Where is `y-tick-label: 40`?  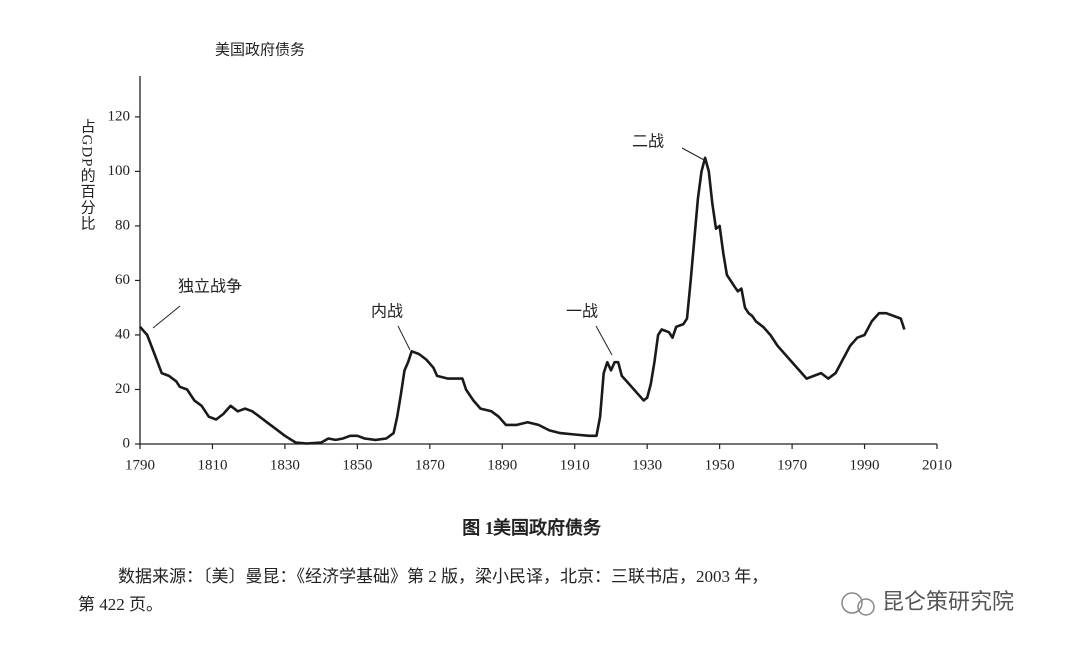 y-tick-label: 40 is located at coordinates (122, 334).